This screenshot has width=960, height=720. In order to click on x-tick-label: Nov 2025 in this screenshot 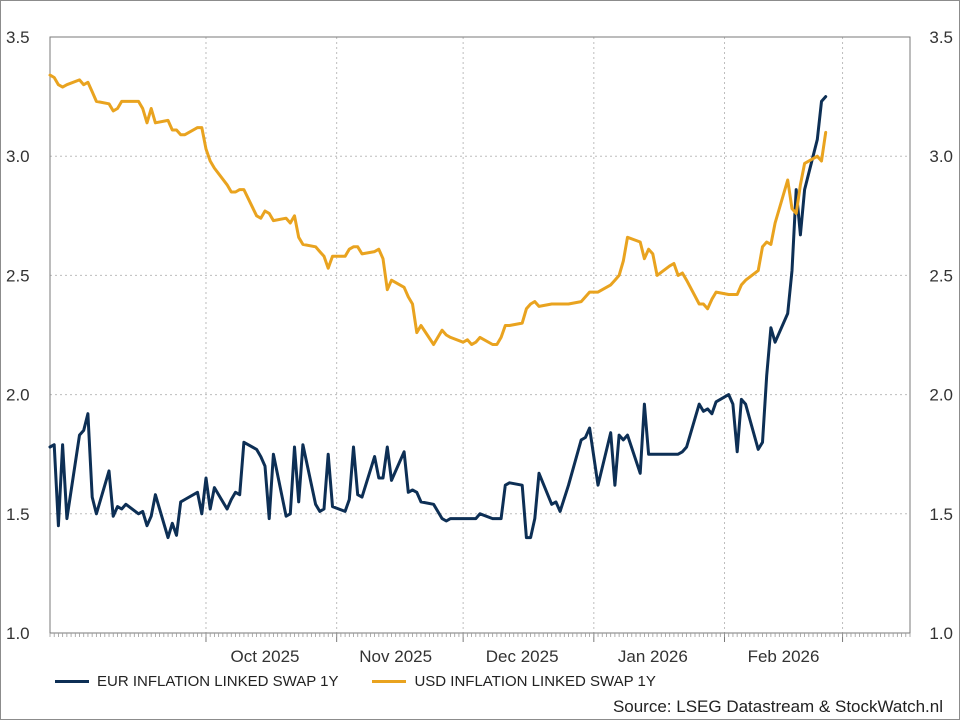, I will do `click(395, 656)`.